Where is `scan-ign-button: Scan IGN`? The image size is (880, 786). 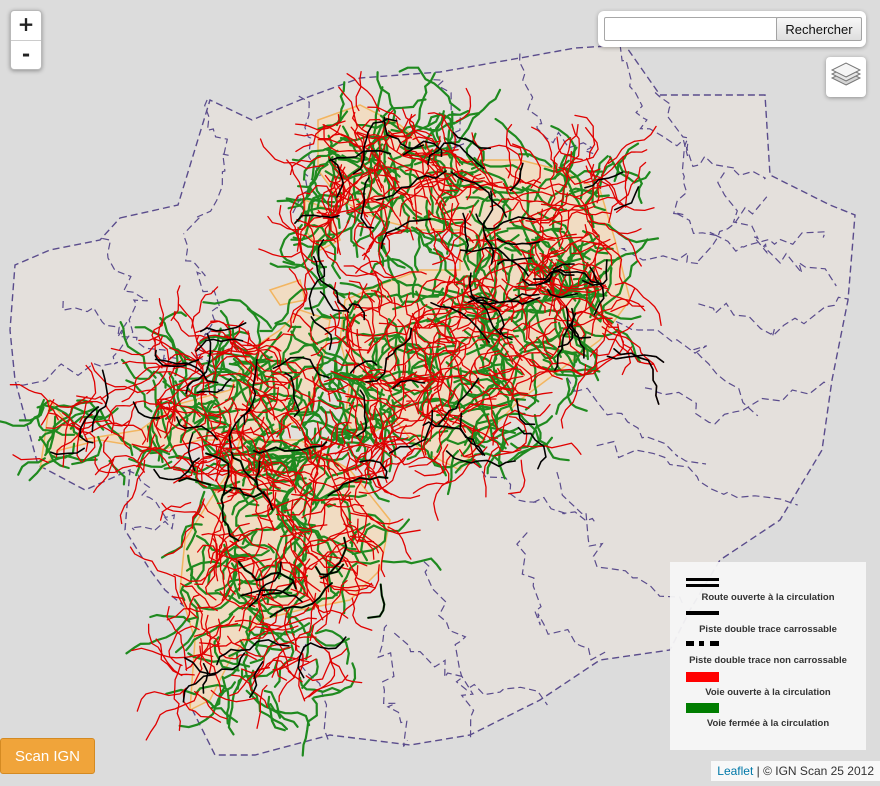 scan-ign-button: Scan IGN is located at coordinates (47, 756).